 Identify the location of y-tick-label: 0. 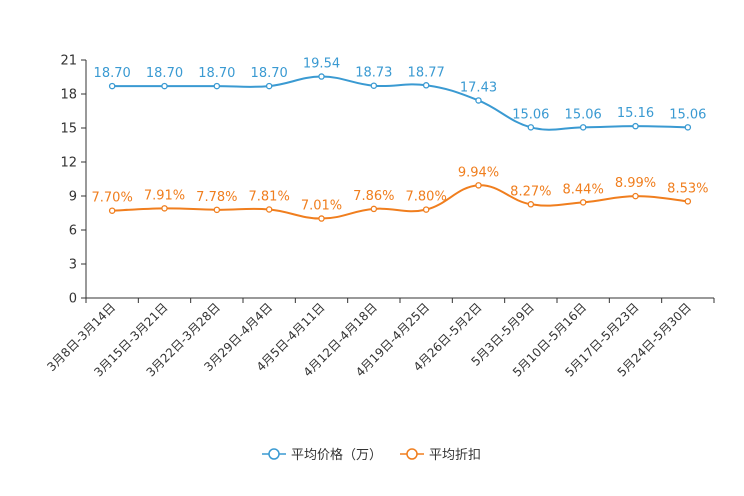
(73, 299).